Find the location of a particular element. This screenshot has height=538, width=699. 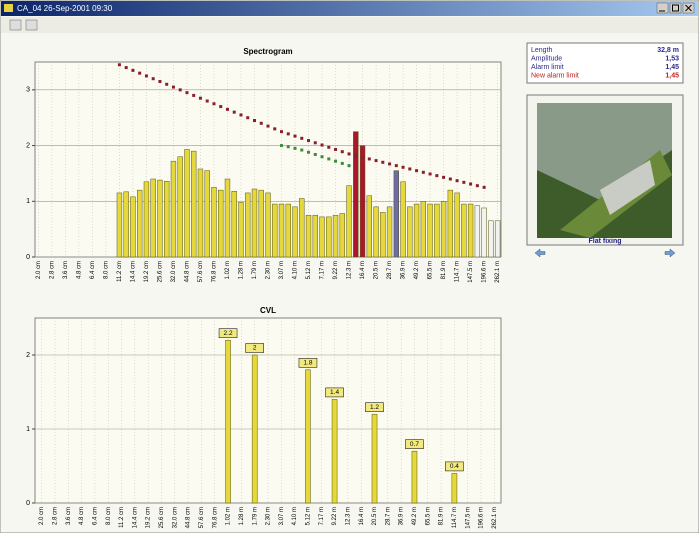

maximize-glyph is located at coordinates (675, 8).